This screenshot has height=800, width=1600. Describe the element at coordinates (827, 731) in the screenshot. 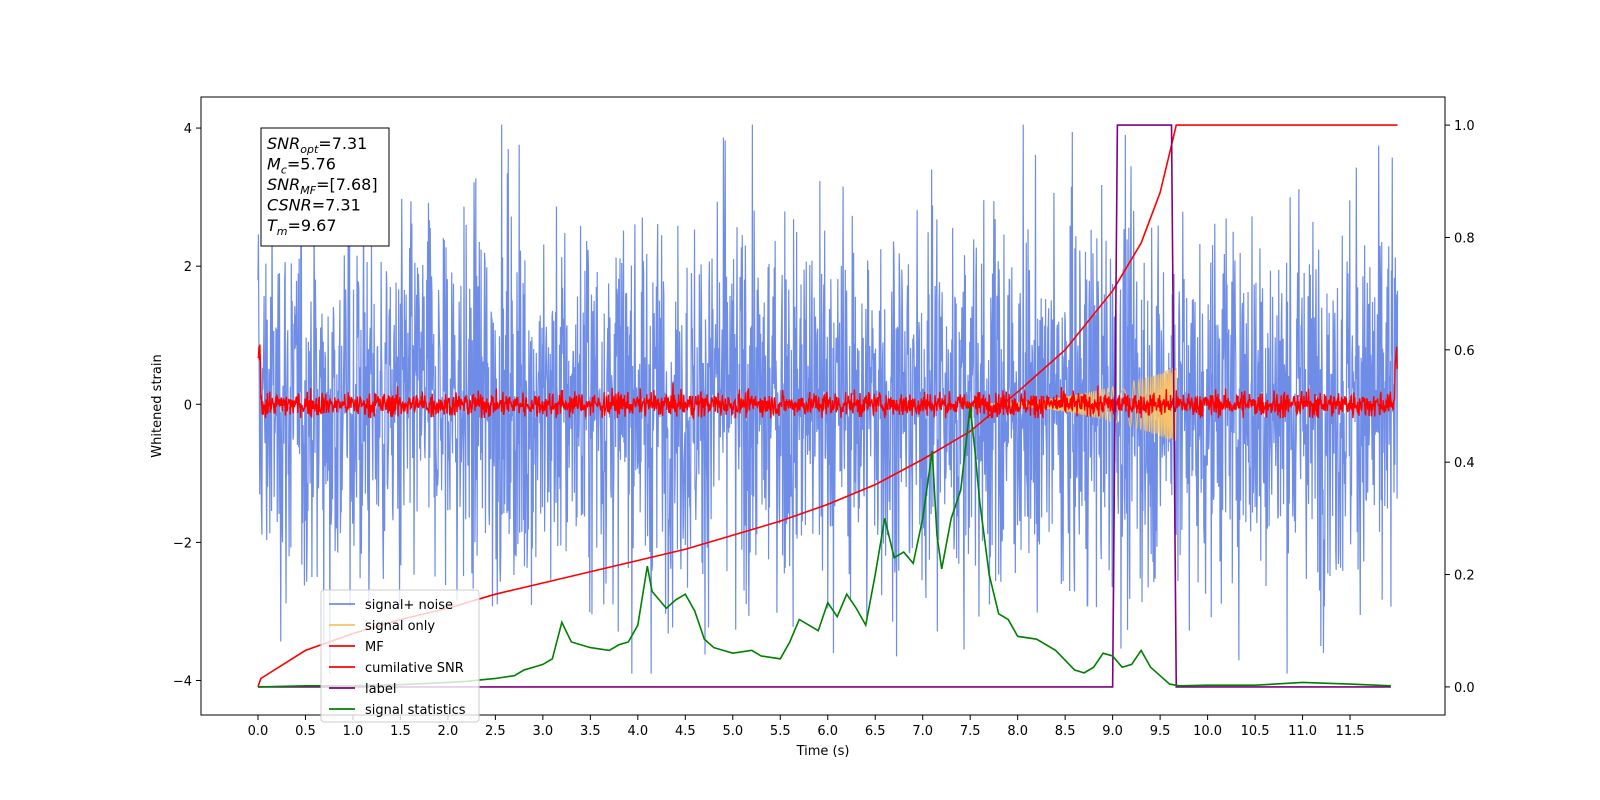

I see `x-tick-label: 6.0` at that location.